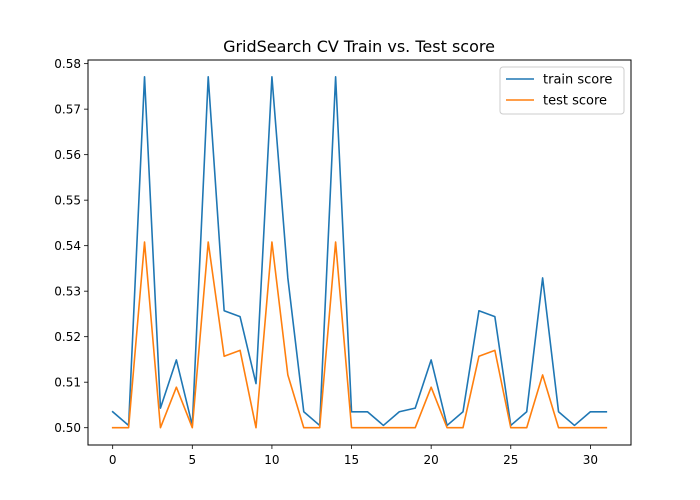 This screenshot has width=700, height=500. Describe the element at coordinates (590, 460) in the screenshot. I see `x-tick-label: 30` at that location.